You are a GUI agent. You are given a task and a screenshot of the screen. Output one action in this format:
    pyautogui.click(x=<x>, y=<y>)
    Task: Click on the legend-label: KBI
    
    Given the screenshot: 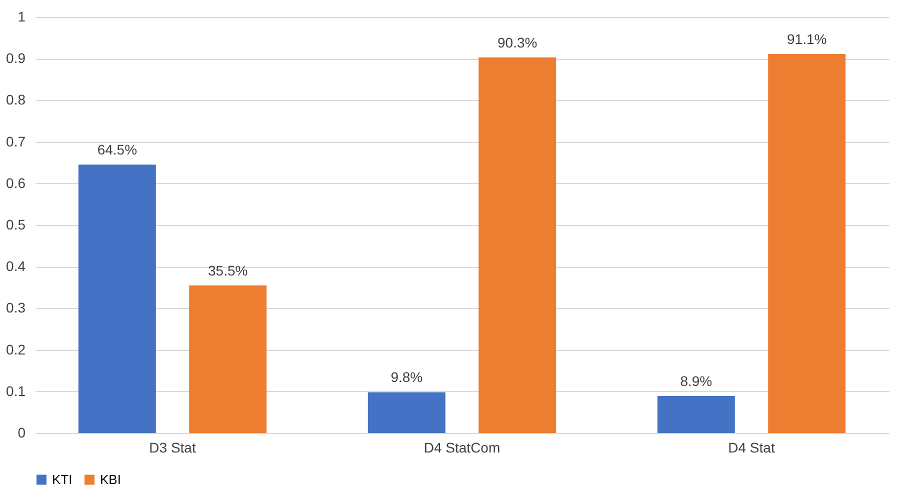 What is the action you would take?
    pyautogui.click(x=110, y=479)
    